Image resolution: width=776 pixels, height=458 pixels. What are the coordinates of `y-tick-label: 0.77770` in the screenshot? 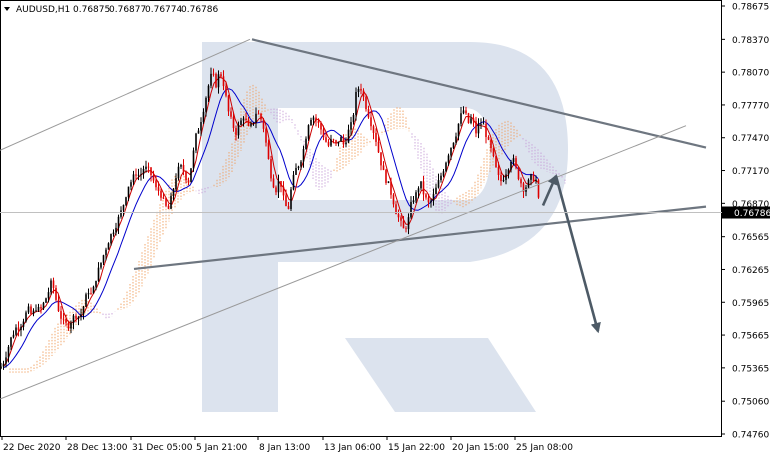 It's located at (750, 106).